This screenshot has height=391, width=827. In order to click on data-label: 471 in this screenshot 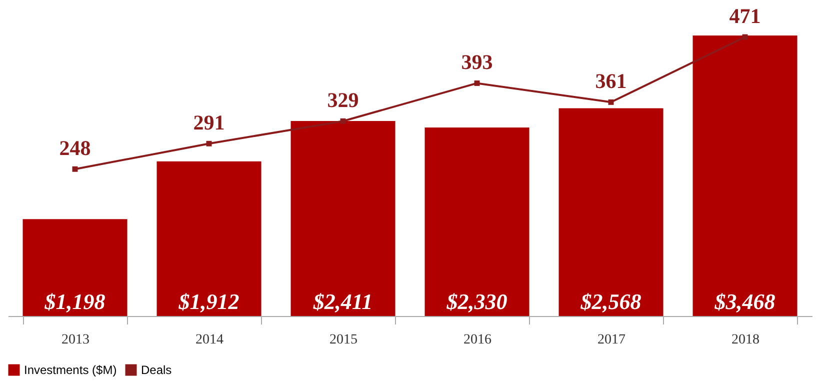, I will do `click(745, 16)`.